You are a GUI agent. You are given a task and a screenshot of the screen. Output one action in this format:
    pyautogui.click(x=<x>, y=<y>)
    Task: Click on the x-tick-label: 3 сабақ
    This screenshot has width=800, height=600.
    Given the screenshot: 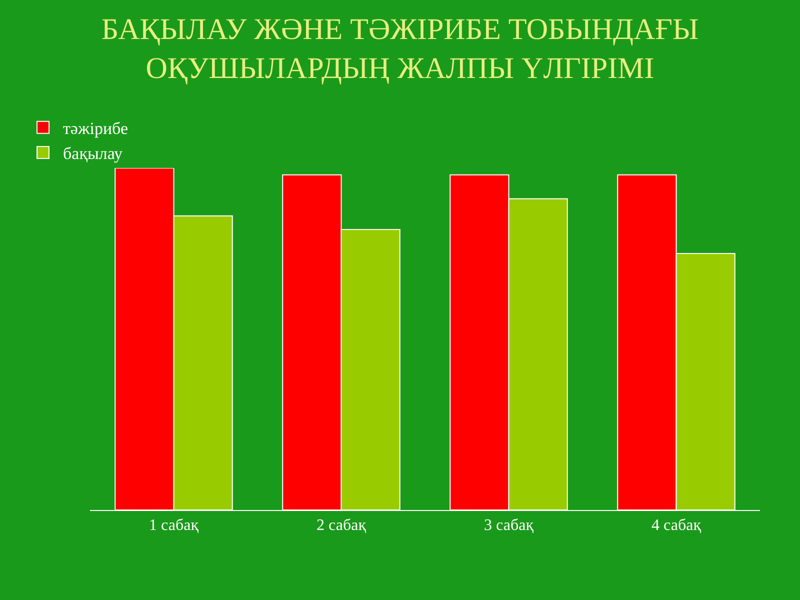 What is the action you would take?
    pyautogui.click(x=509, y=525)
    